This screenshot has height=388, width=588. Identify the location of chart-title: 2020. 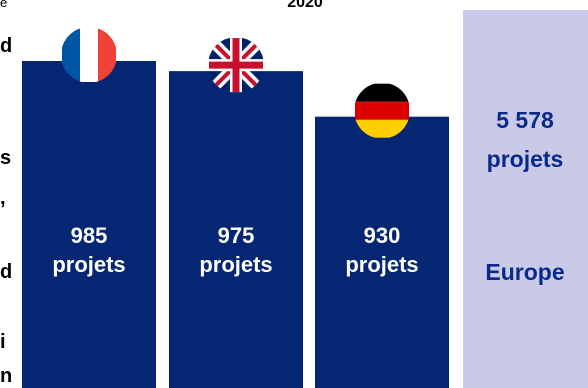
(305, 5).